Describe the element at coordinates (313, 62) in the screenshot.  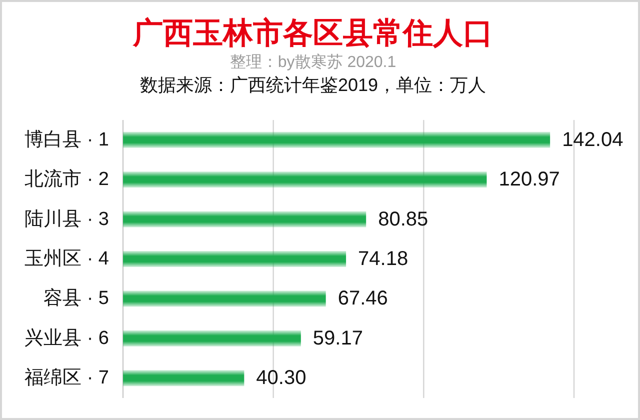
I see `chart-subtitle: 整理：by散寒苏 2020.1` at that location.